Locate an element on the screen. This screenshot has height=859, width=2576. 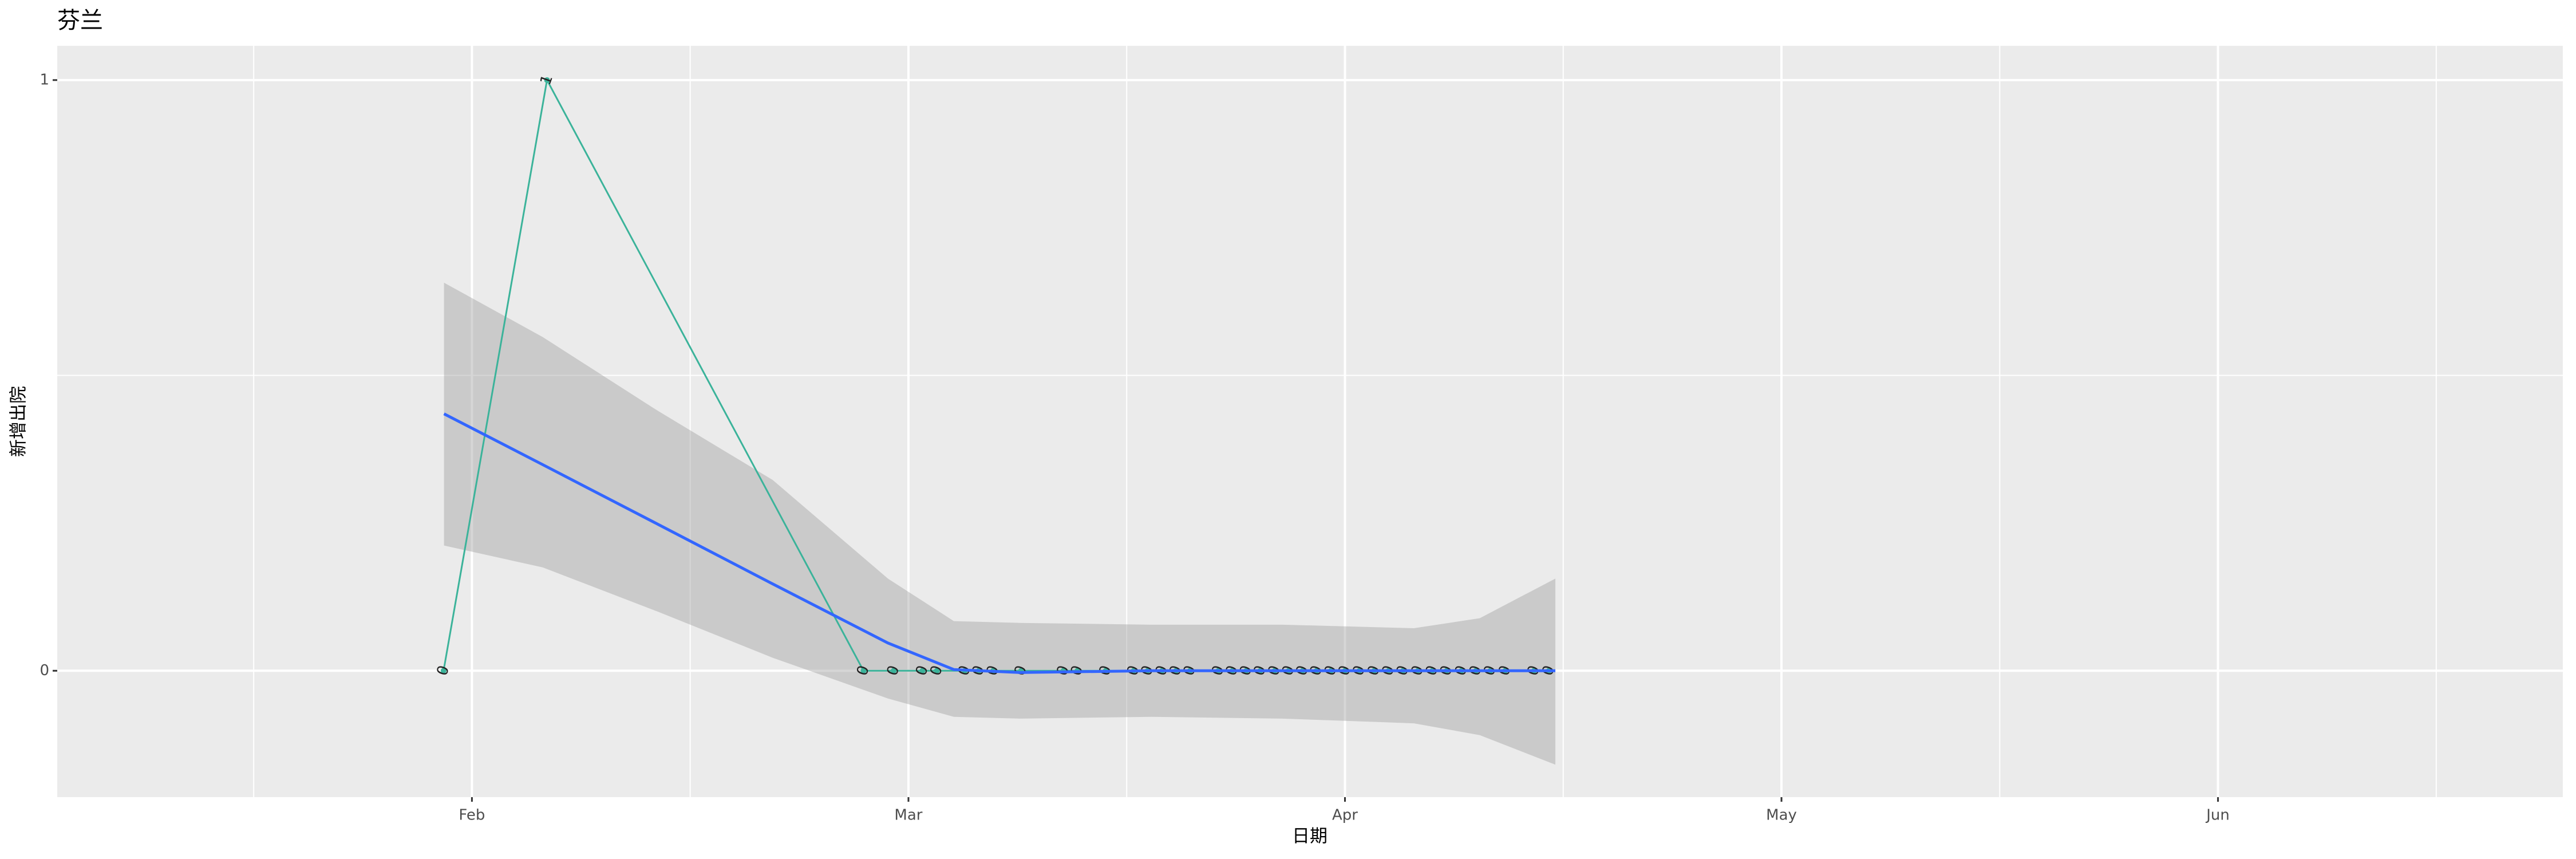
chart-title: 芬兰 is located at coordinates (80, 21).